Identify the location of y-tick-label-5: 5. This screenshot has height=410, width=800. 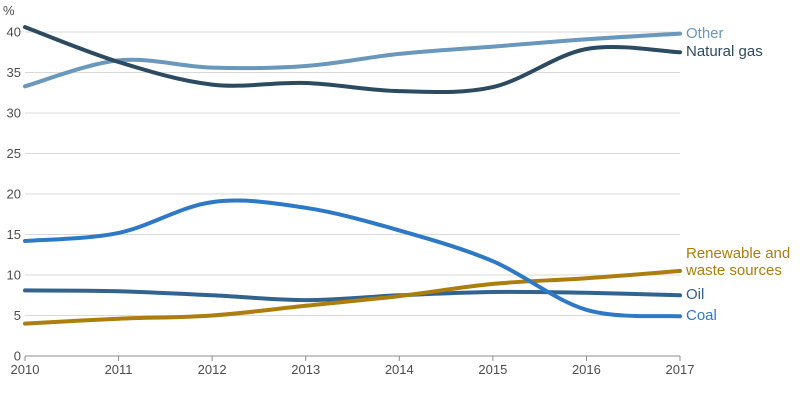
(17, 315).